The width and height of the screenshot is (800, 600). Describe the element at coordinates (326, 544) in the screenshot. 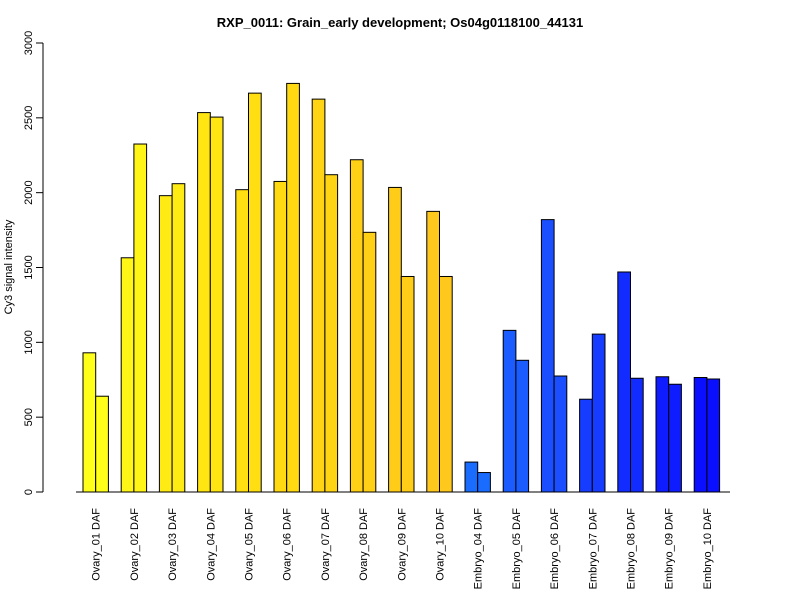

I see `x-tick-label: Ovary_07 DAF` at that location.